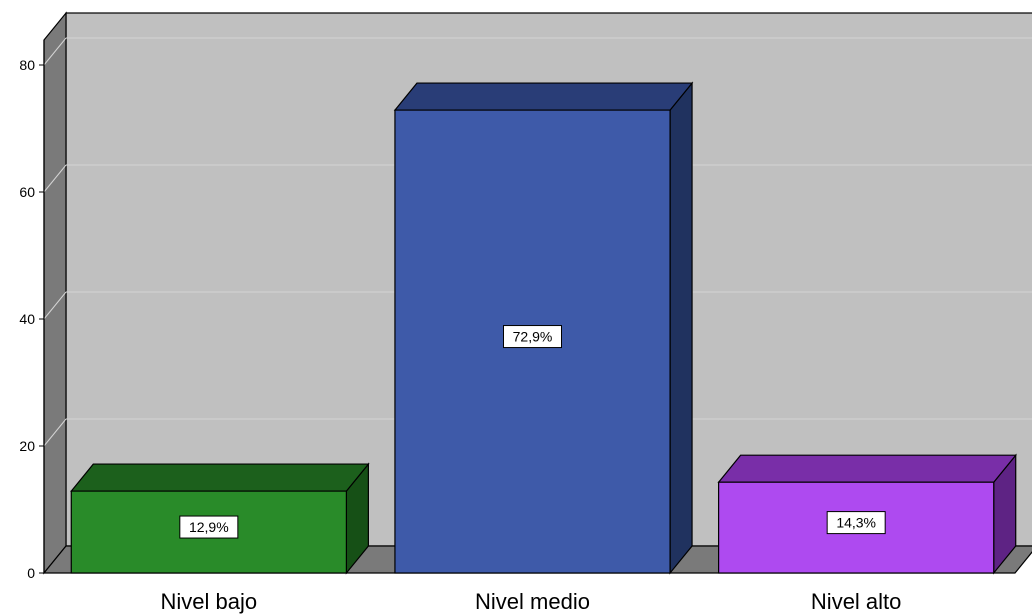 The height and width of the screenshot is (614, 1032). I want to click on data-label: 14,3%, so click(856, 523).